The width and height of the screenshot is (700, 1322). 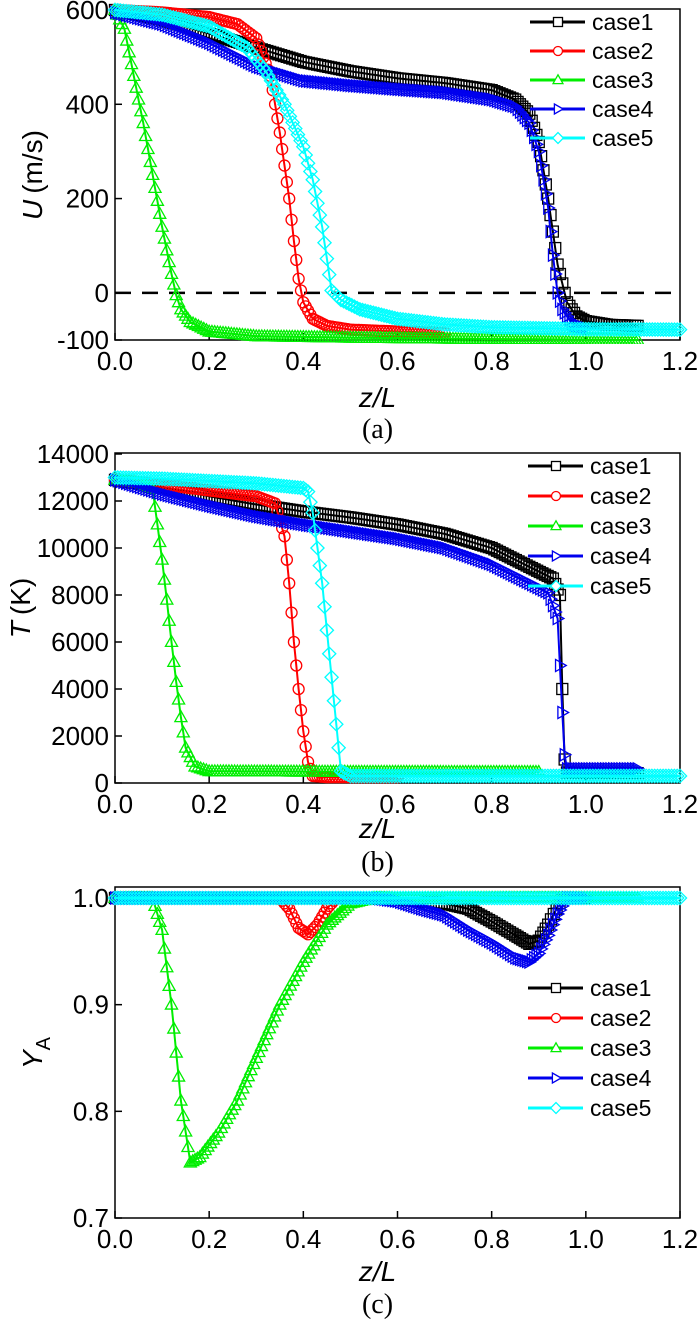 What do you see at coordinates (209, 1239) in the screenshot?
I see `x-tick-label: 0.2` at bounding box center [209, 1239].